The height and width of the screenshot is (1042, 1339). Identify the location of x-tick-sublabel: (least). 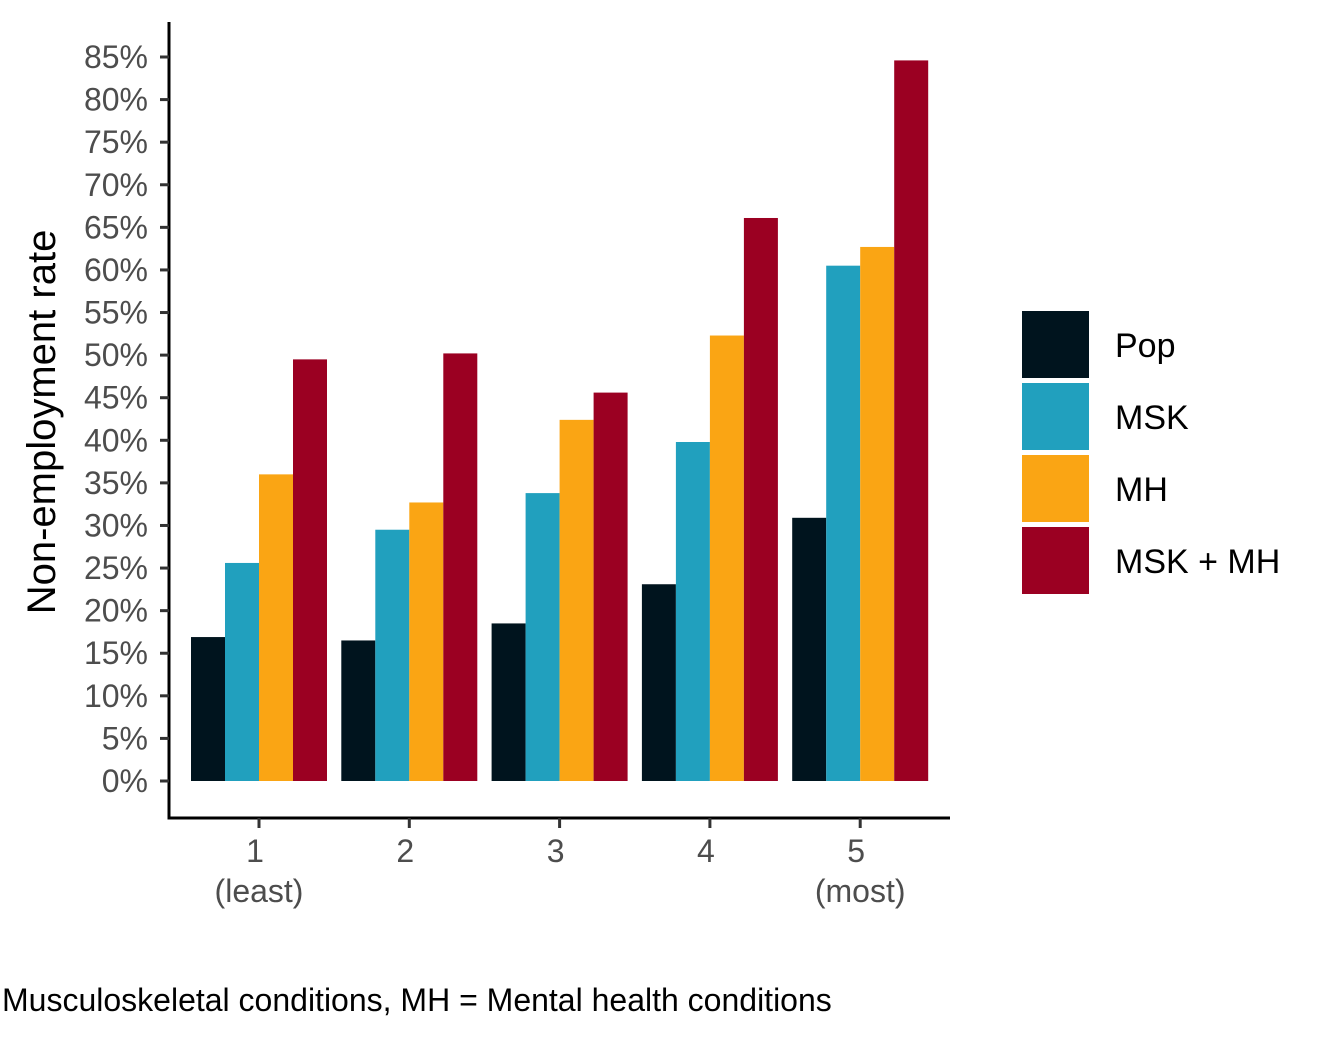
(259, 891).